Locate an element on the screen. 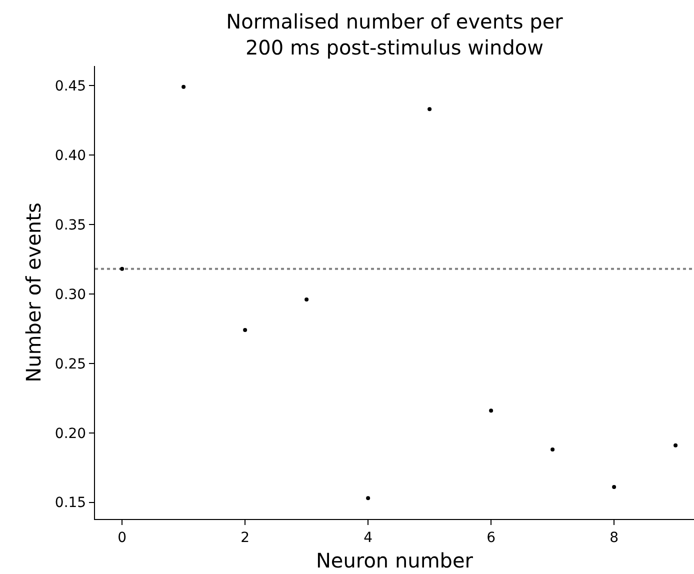 The width and height of the screenshot is (694, 574). x-tick-label: 2 is located at coordinates (245, 538).